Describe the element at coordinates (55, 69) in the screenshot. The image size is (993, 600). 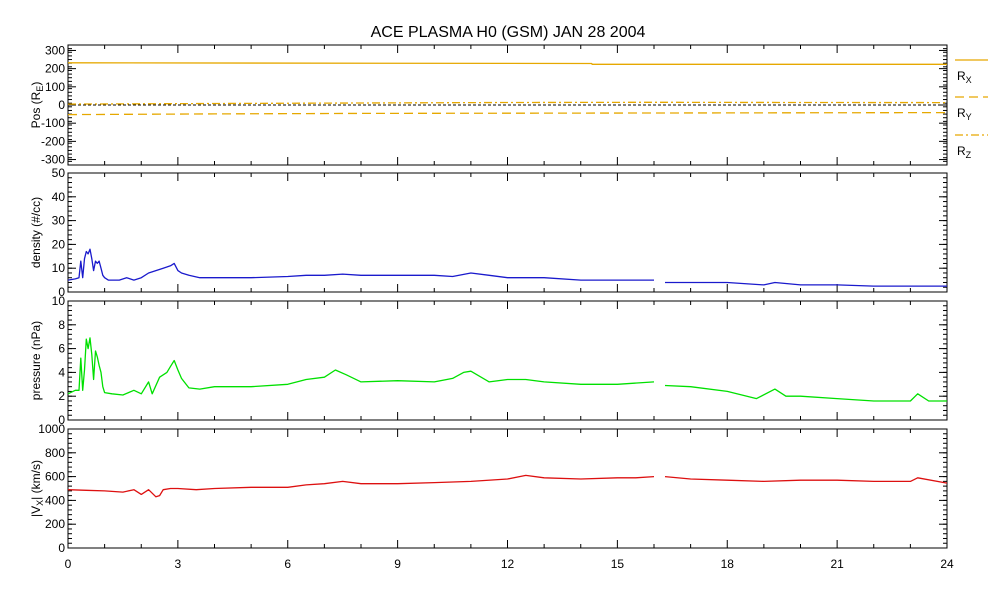
I see `ytick-label-pos-5: 200` at that location.